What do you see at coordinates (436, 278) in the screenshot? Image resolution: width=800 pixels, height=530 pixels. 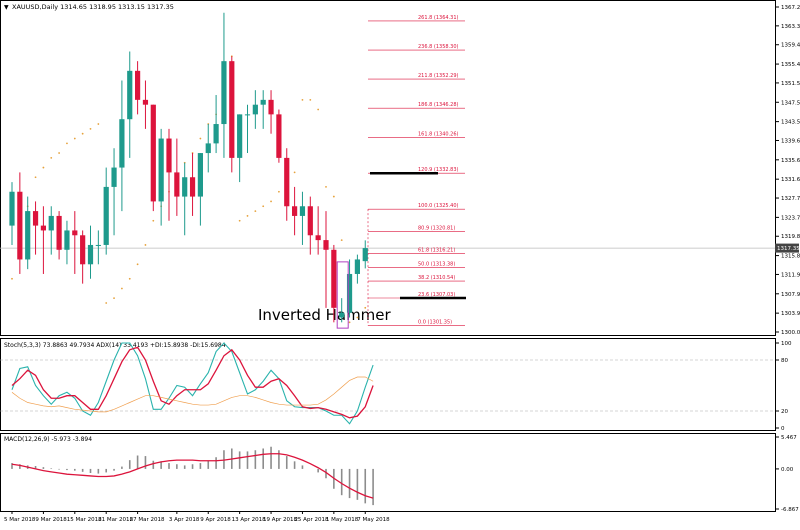 I see `fib-level-label: 38.2 (1310.54)` at bounding box center [436, 278].